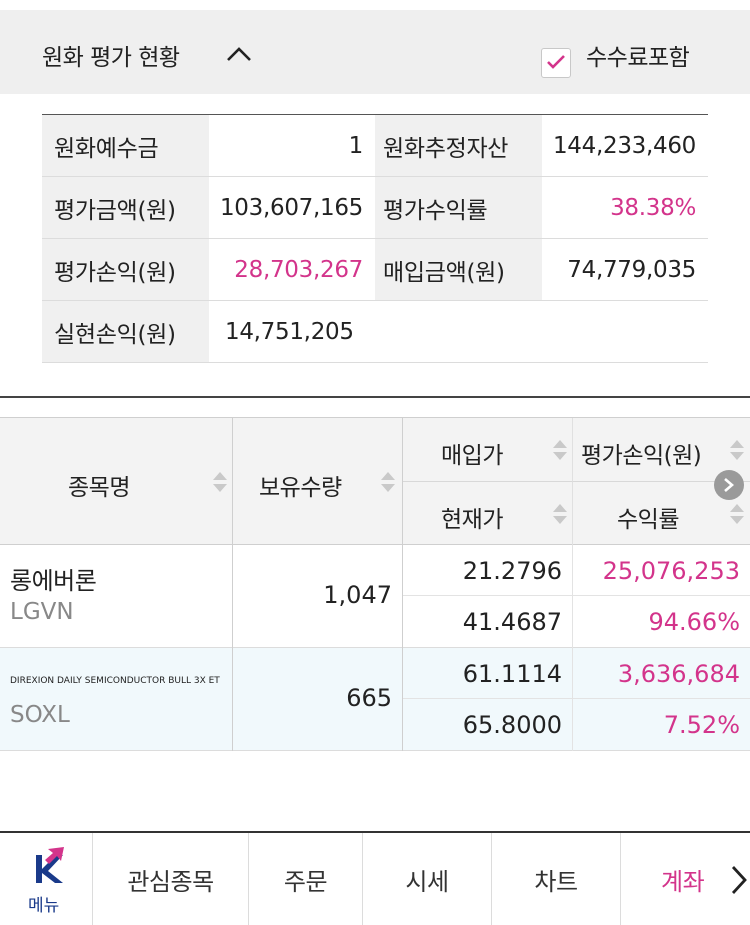  Describe the element at coordinates (625, 145) in the screenshot. I see `summary-value: 144,233,460` at that location.